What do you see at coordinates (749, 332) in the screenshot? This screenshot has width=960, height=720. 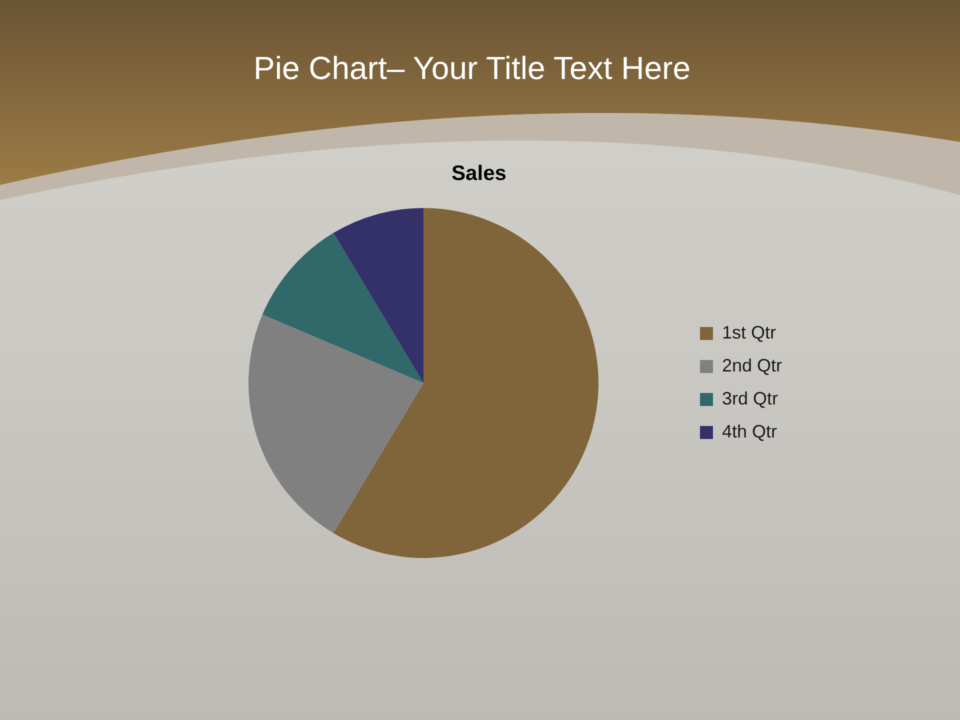 I see `legend-label: 1st Qtr` at bounding box center [749, 332].